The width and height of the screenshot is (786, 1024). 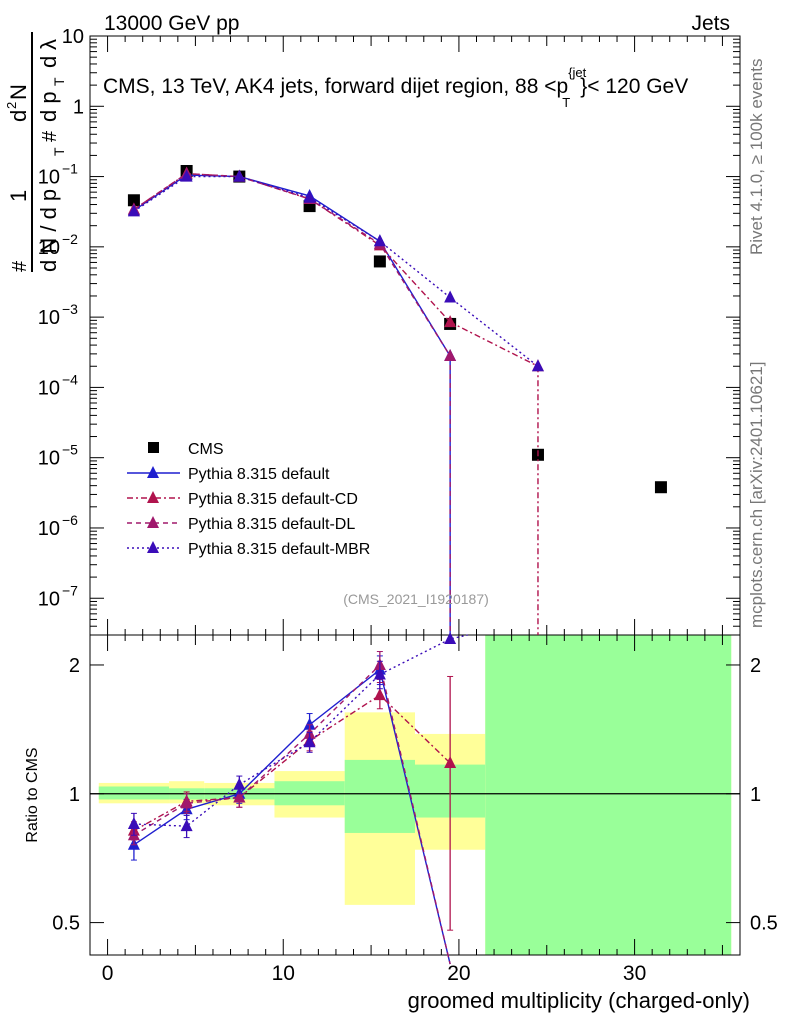 What do you see at coordinates (756, 157) in the screenshot?
I see `rivet-label: Rivet 4.1.0, ≥ 100k events` at bounding box center [756, 157].